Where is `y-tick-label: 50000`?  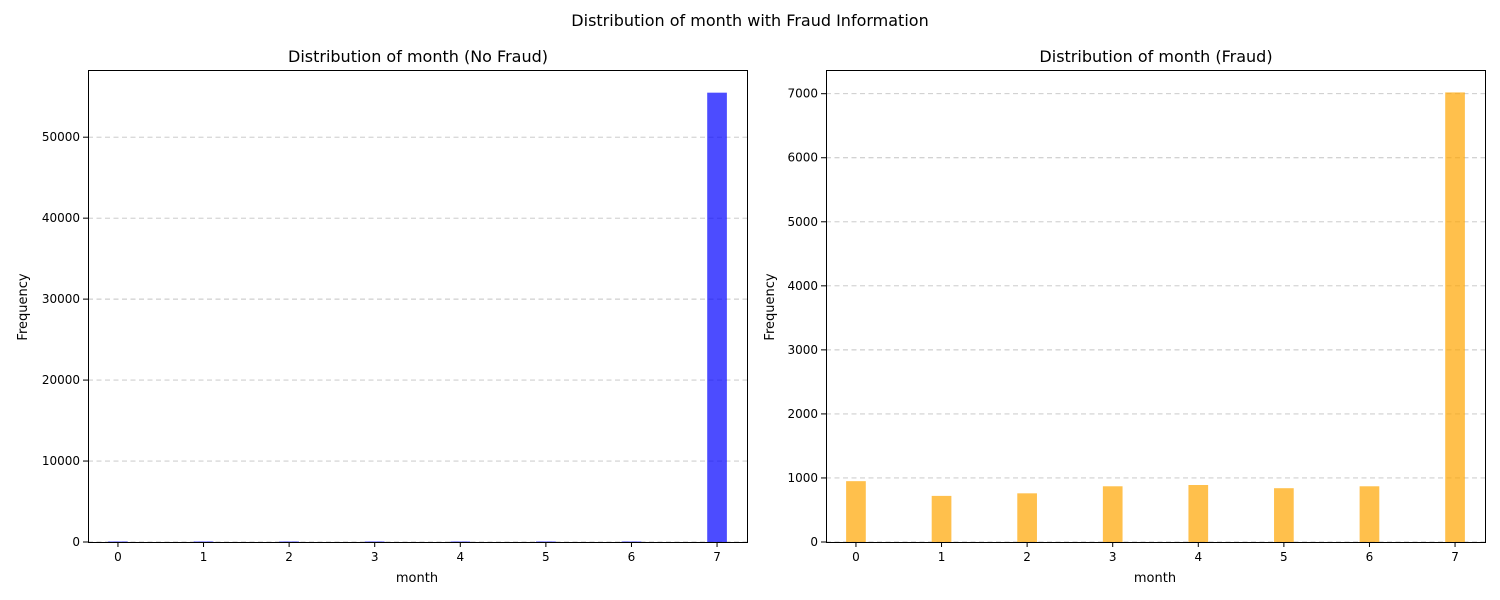 y-tick-label: 50000 is located at coordinates (61, 137).